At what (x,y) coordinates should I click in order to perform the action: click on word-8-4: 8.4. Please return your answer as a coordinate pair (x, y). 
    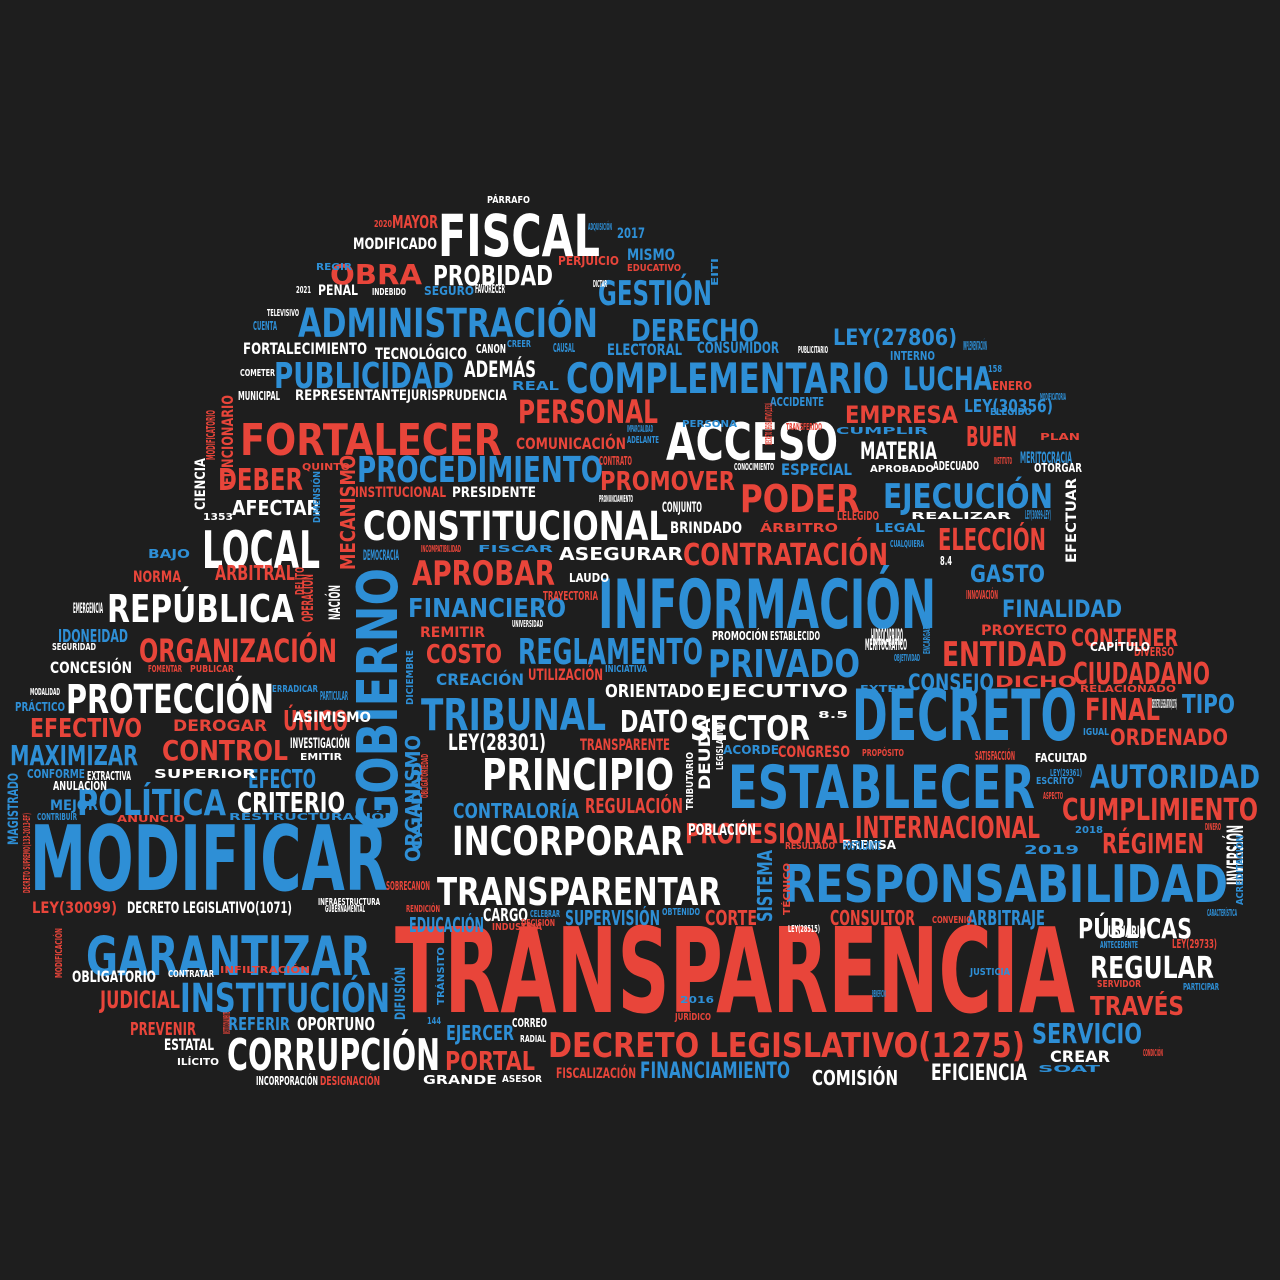
    Looking at the image, I should click on (946, 561).